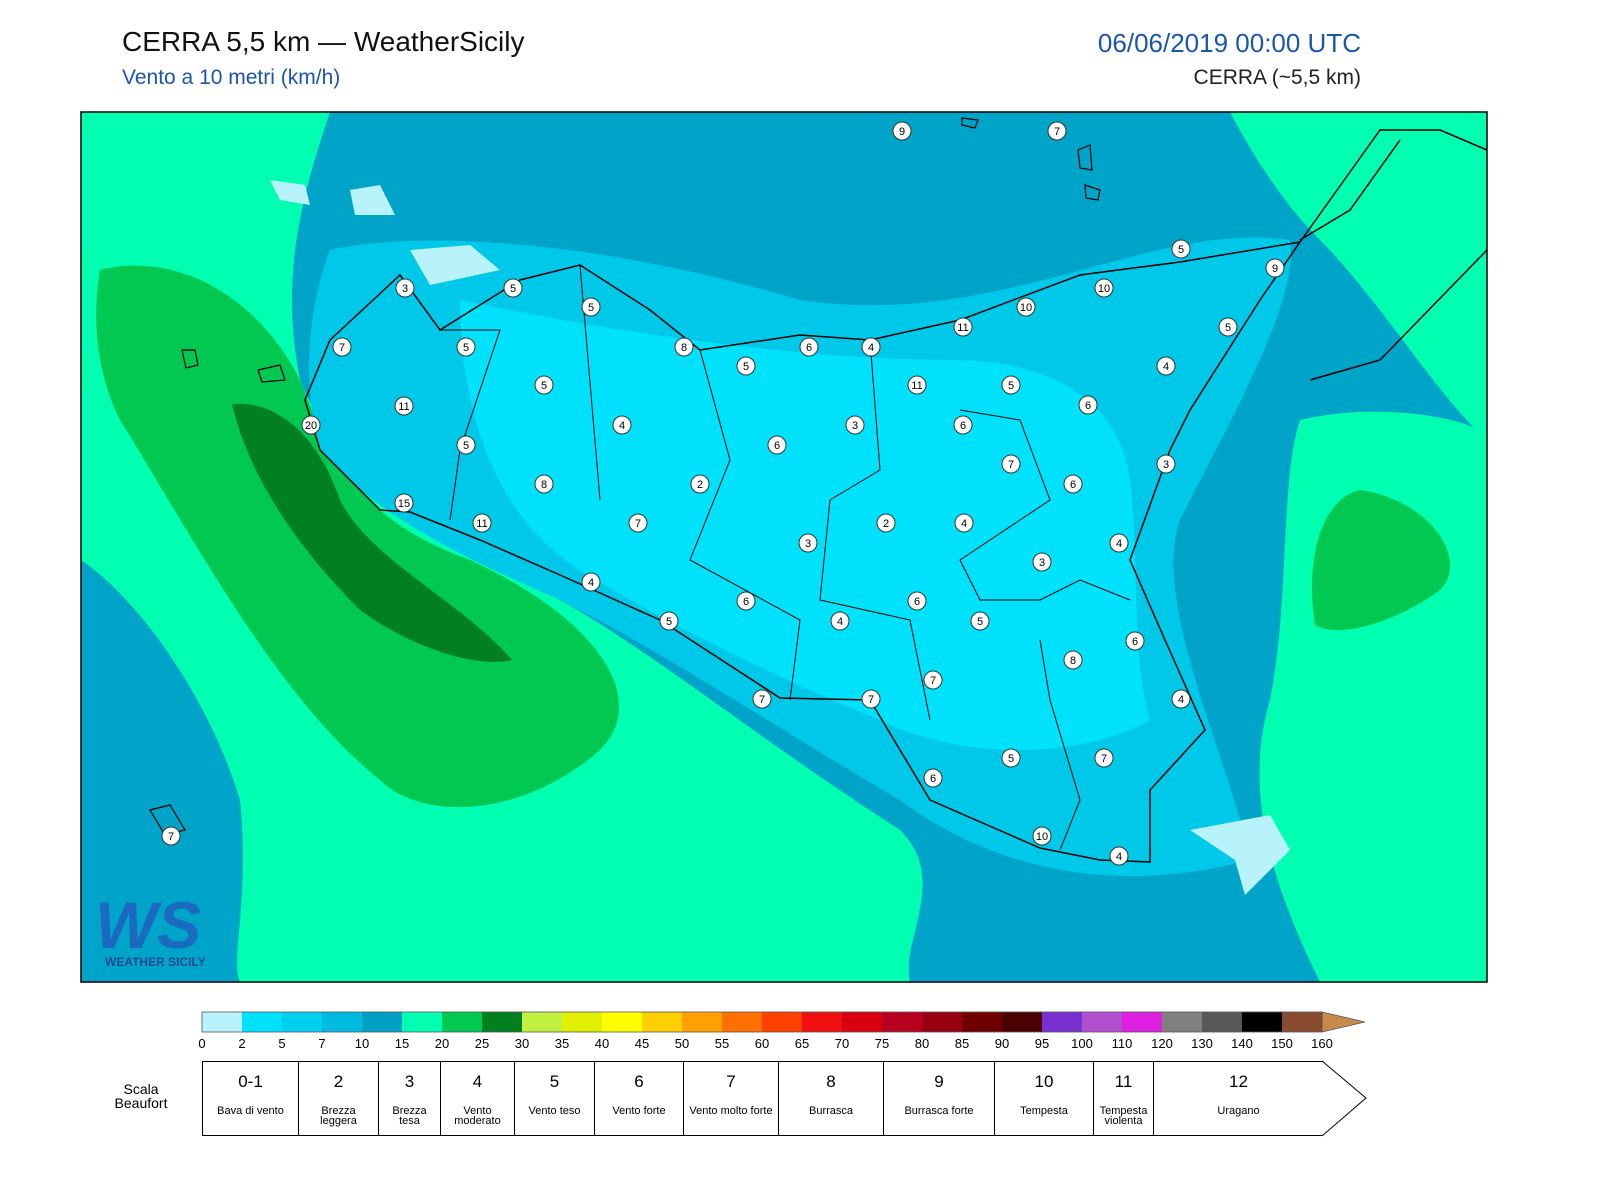 The height and width of the screenshot is (1200, 1600). What do you see at coordinates (323, 41) in the screenshot?
I see `title: CERRA 5,5 km — WeatherSicily` at bounding box center [323, 41].